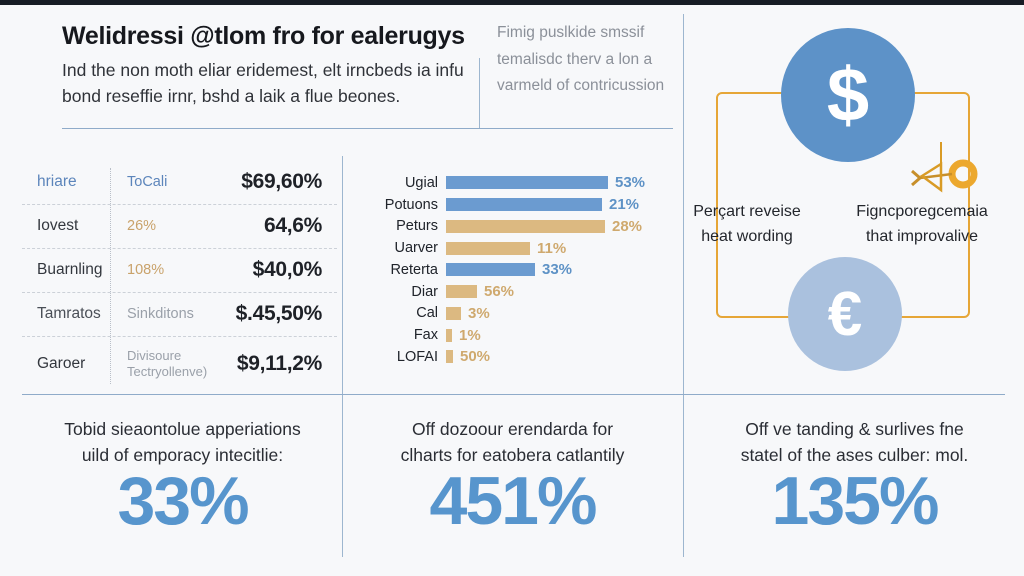 The image size is (1024, 576). Describe the element at coordinates (57, 181) in the screenshot. I see `table-row-label: hriare` at that location.